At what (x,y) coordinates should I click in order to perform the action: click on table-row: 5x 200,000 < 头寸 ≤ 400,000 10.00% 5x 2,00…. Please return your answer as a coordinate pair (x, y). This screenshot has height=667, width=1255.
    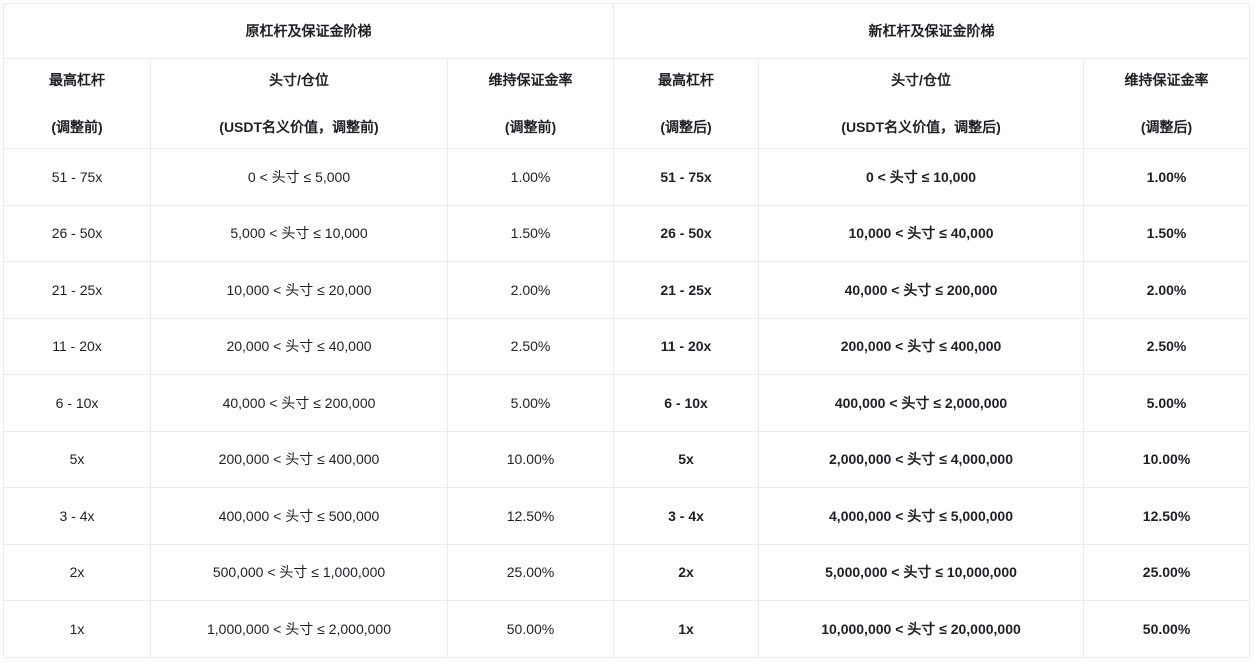
    Looking at the image, I should click on (627, 459).